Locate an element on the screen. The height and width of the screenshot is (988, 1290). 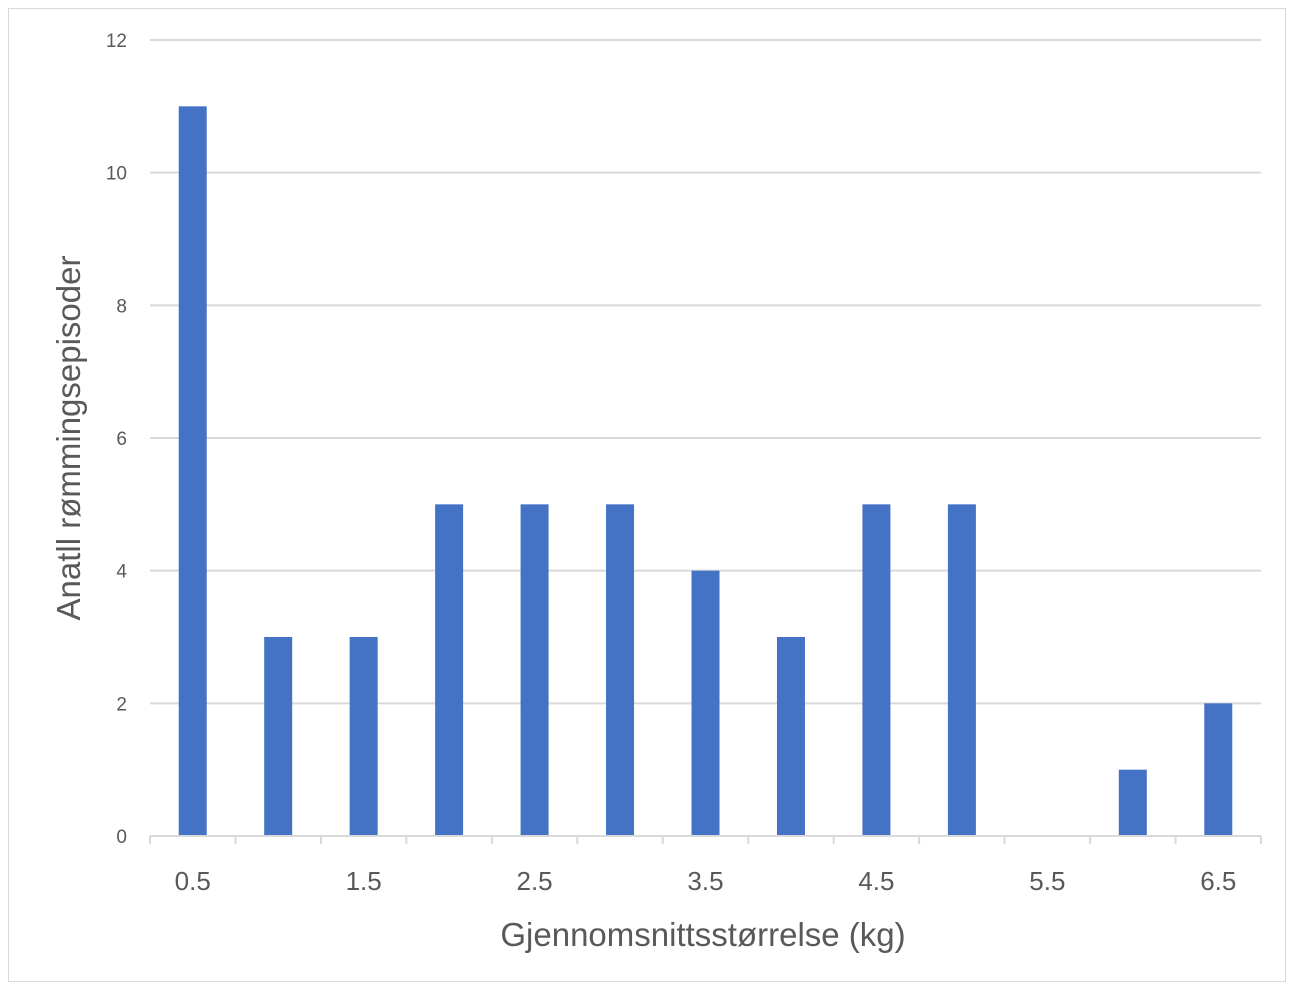
x-tick-label: 3.5 is located at coordinates (705, 881).